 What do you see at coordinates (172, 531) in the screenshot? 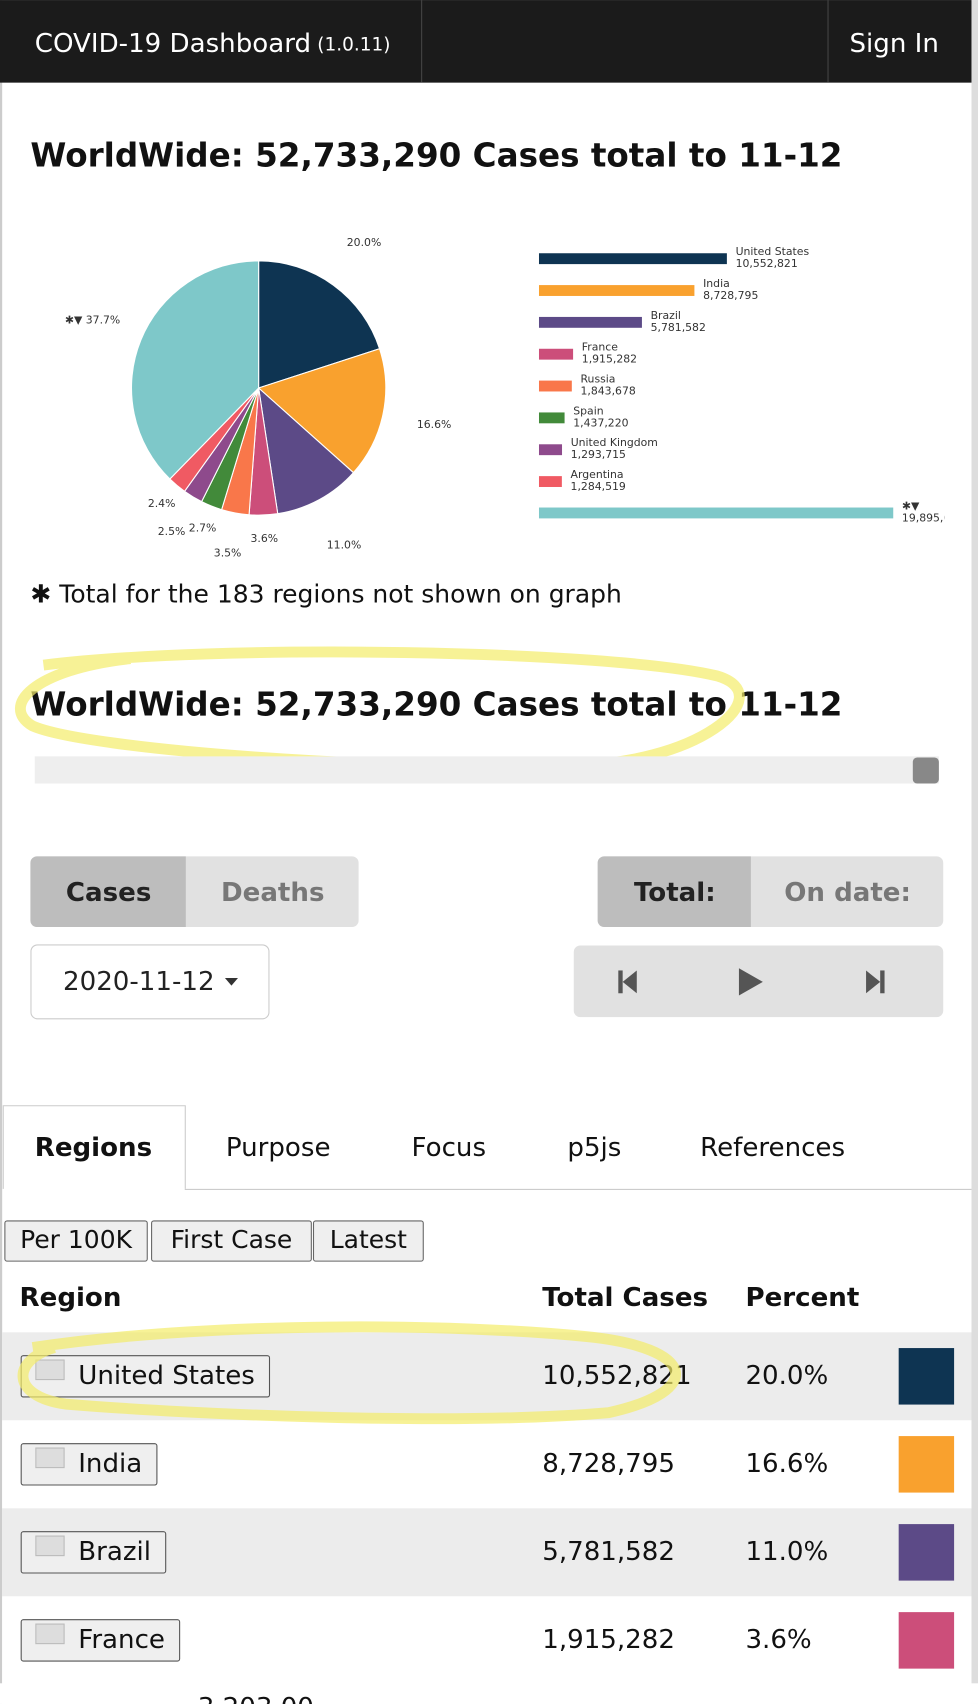
I see `slice-label: 2.5%` at bounding box center [172, 531].